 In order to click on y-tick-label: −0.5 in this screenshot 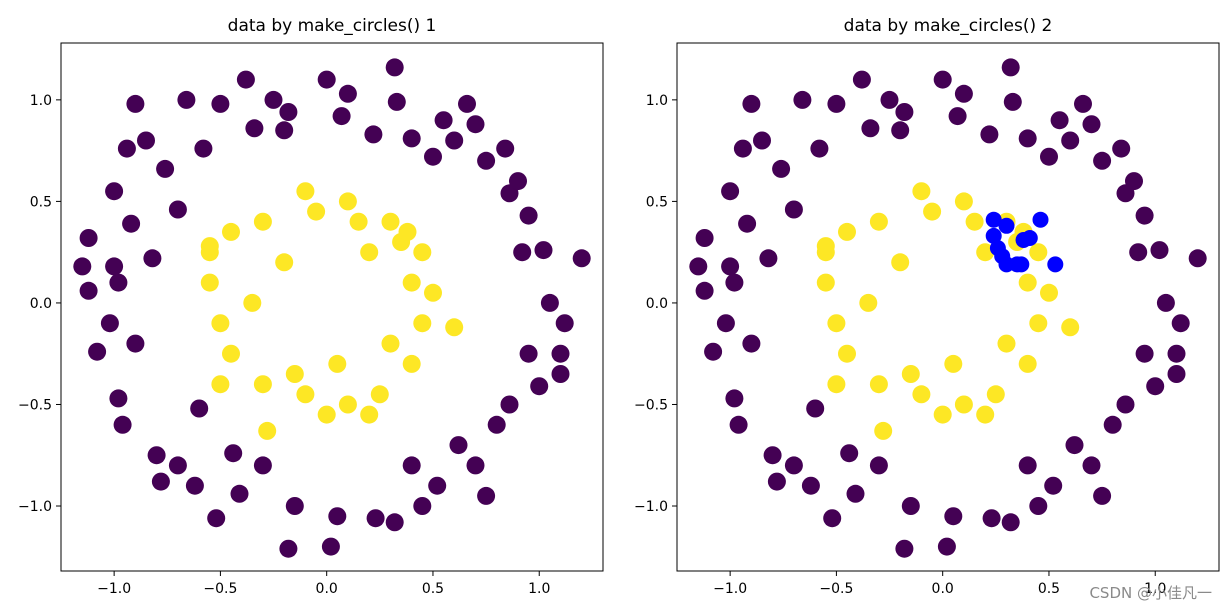, I will do `click(35, 405)`.